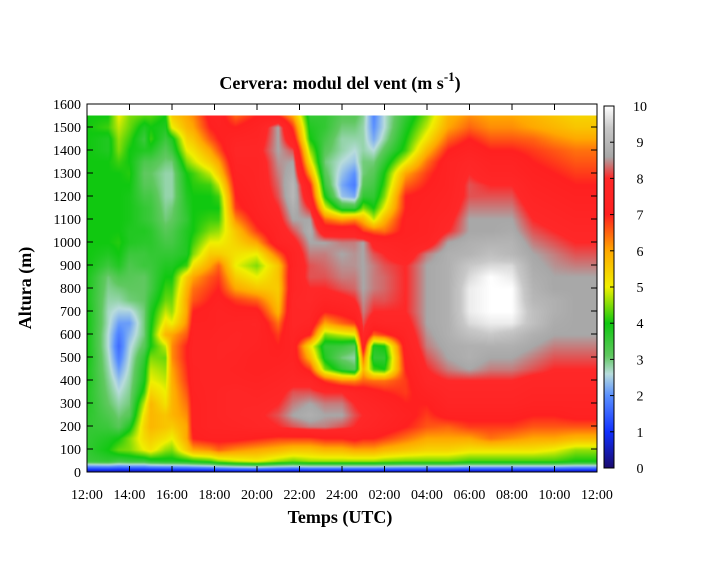 The image size is (705, 576). Describe the element at coordinates (172, 495) in the screenshot. I see `x-tick-label: 16:00` at that location.